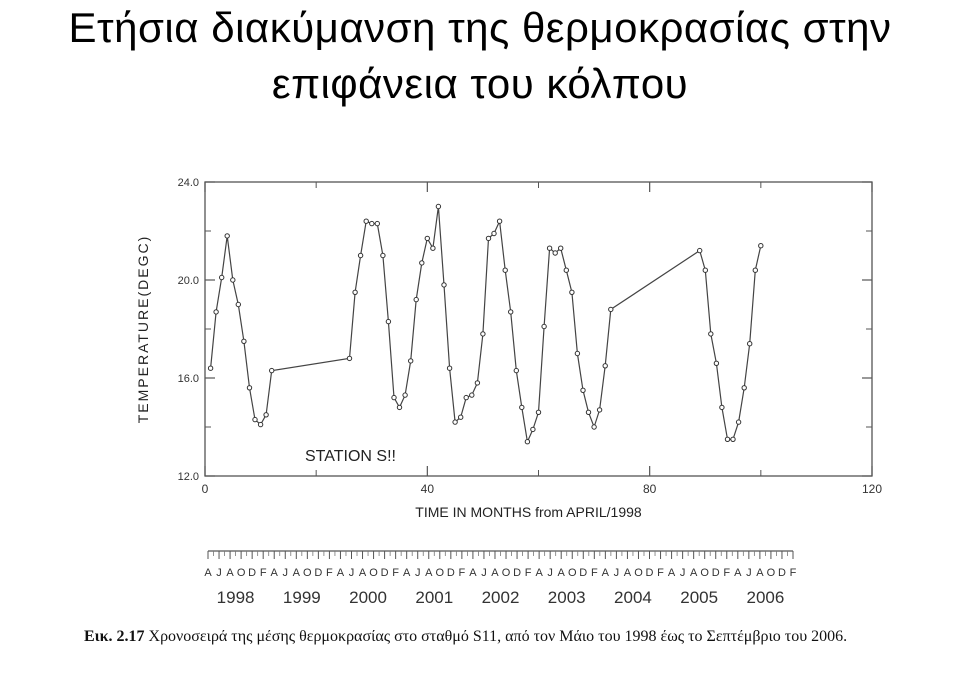 The image size is (960, 675). Describe the element at coordinates (188, 379) in the screenshot. I see `y-tick-label: 16.0` at that location.